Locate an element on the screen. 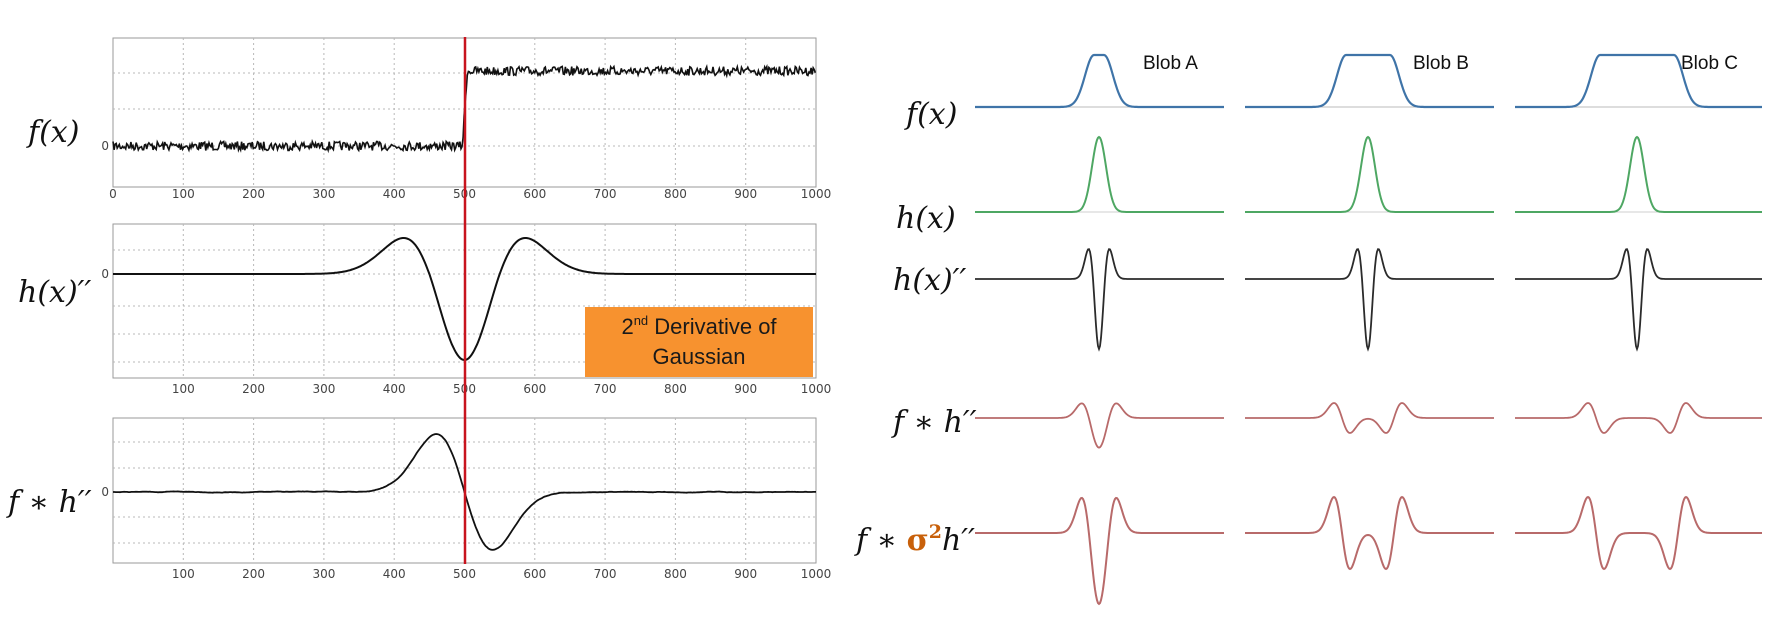 This screenshot has width=1782, height=627. callout-box: 2nd Derivative of Gaussian is located at coordinates (699, 342).